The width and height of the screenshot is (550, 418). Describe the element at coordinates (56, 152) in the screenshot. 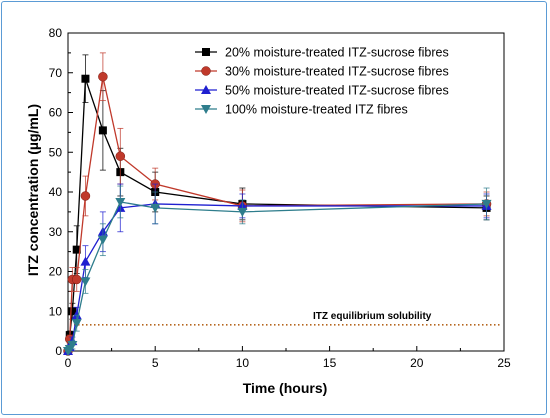

I see `y-tick-label: 50` at that location.